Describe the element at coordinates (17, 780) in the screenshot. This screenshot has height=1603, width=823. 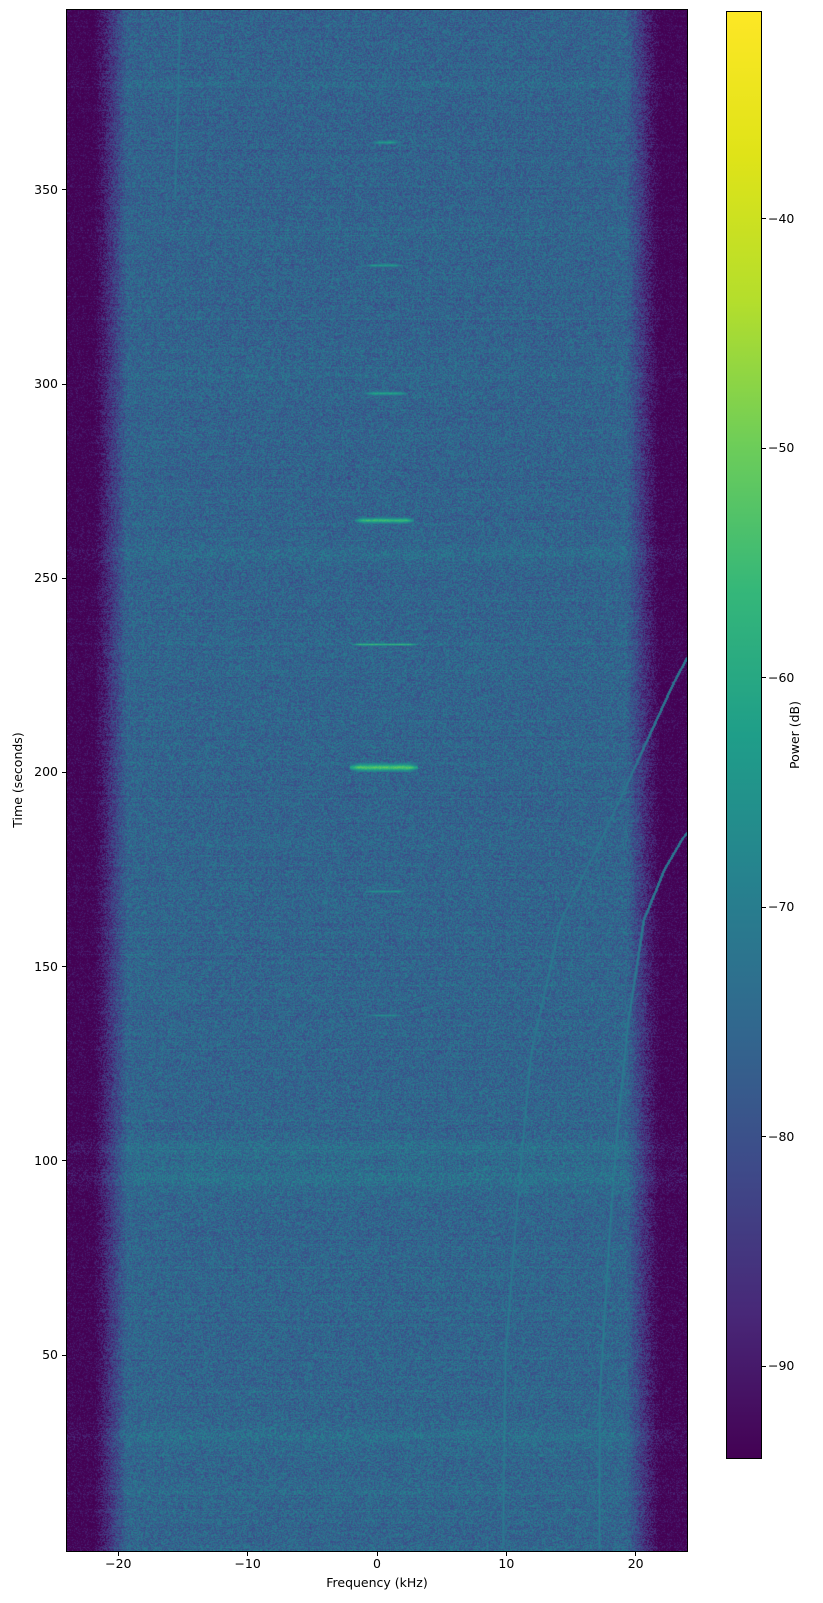
I see `y-axis-label: Time (seconds)` at that location.